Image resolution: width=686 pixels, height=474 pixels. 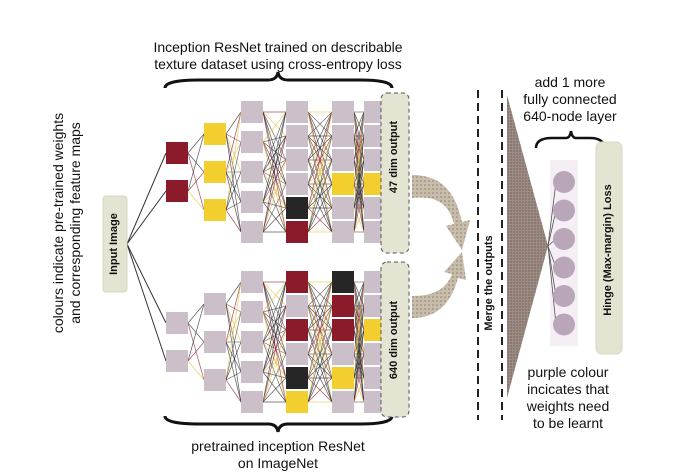 I want to click on input-connections, so click(x=146, y=257).